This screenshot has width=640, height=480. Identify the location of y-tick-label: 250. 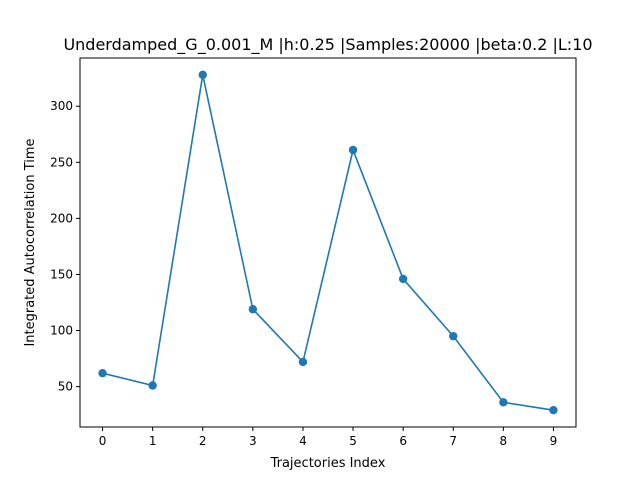
(61, 162).